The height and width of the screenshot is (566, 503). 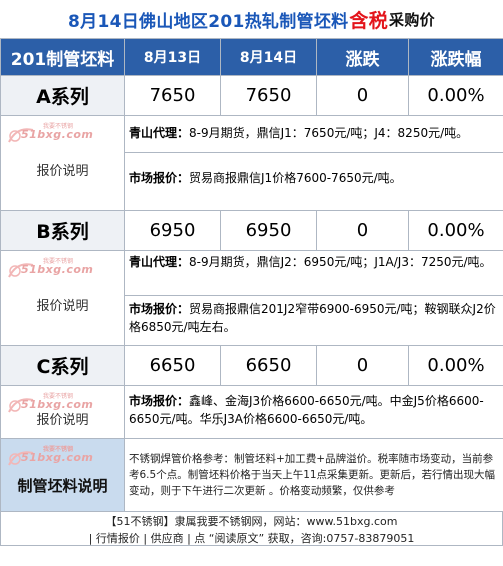 What do you see at coordinates (314, 273) in the screenshot?
I see `note-line: 青山代理：8-9月期货，鼎信J2：6950元/吨；J1A/J3：7250元/吨。` at bounding box center [314, 273].